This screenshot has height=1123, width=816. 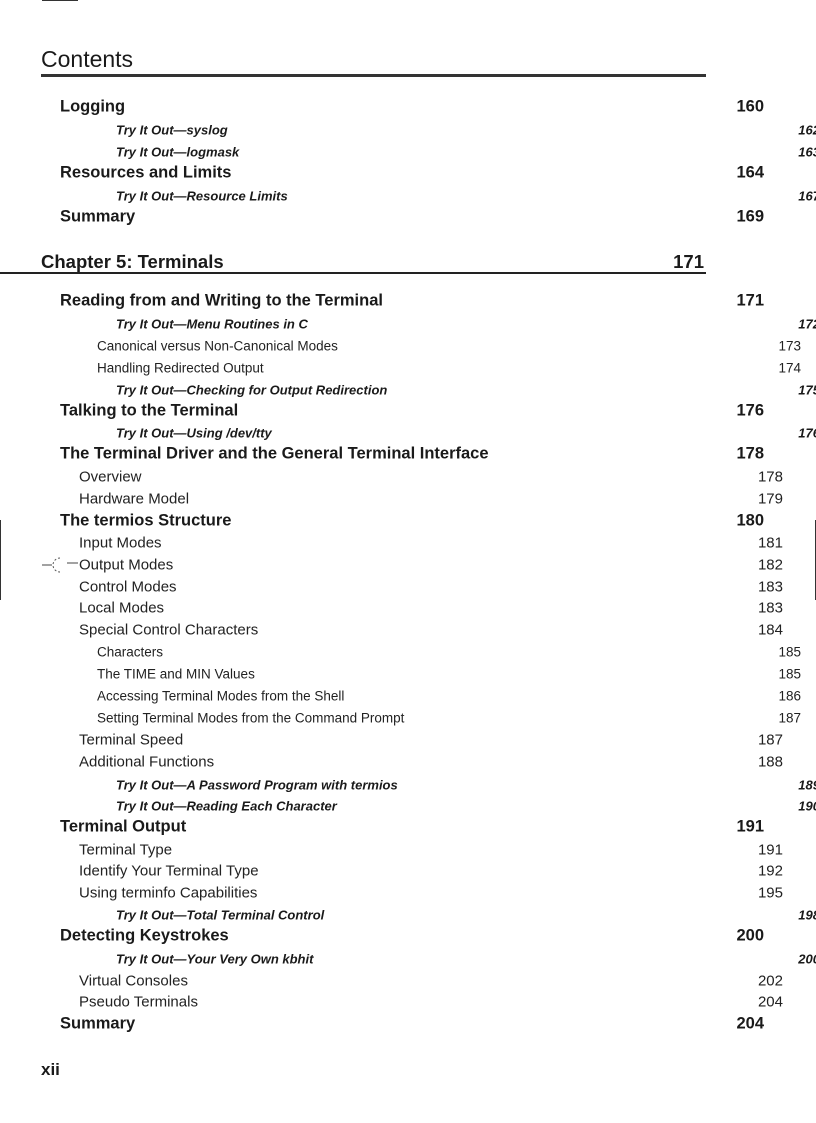 What do you see at coordinates (178, 152) in the screenshot?
I see `entry-title: Try It Out—logmask` at bounding box center [178, 152].